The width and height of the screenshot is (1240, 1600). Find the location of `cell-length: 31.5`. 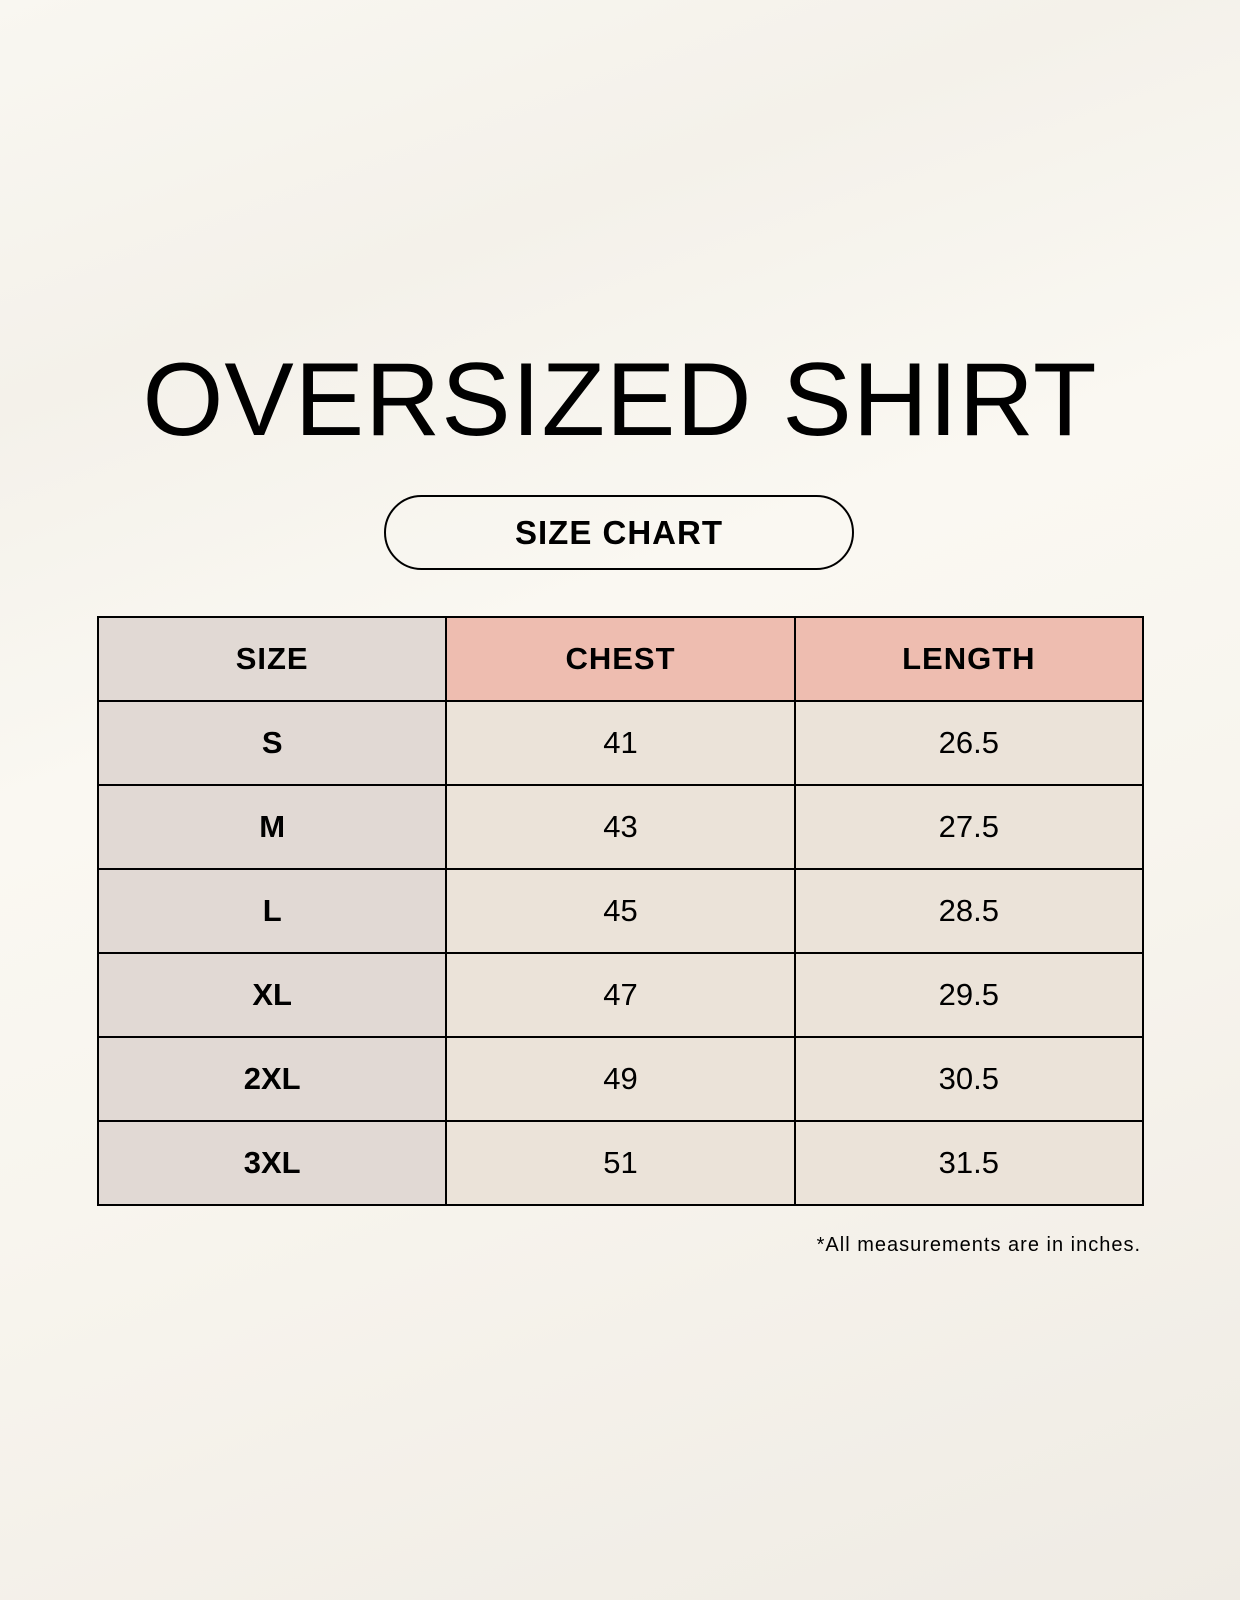

cell-length: 31.5 is located at coordinates (969, 1163).